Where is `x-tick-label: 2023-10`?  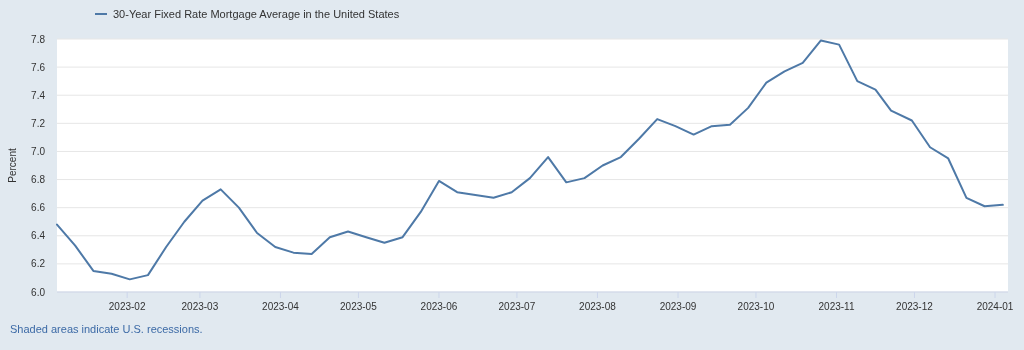
x-tick-label: 2023-10 is located at coordinates (756, 306).